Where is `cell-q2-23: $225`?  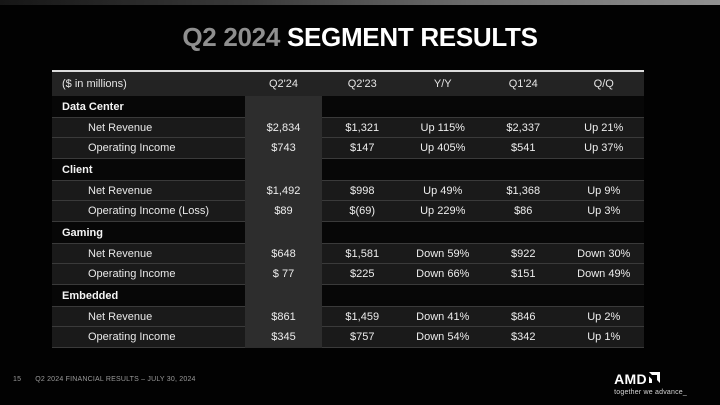
cell-q2-23: $225 is located at coordinates (362, 274).